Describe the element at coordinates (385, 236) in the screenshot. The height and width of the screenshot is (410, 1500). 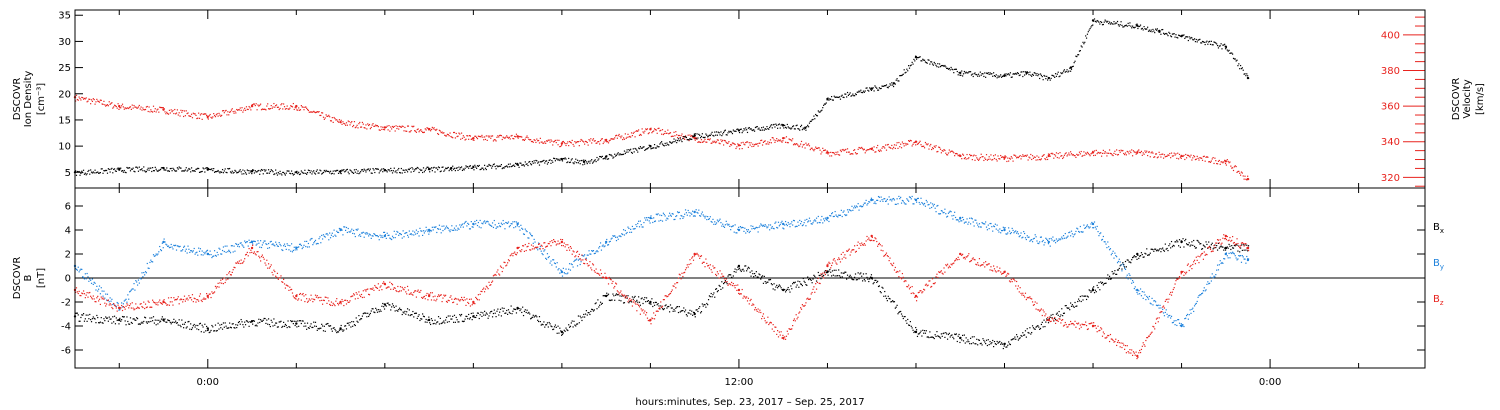
I see `by-point` at that location.